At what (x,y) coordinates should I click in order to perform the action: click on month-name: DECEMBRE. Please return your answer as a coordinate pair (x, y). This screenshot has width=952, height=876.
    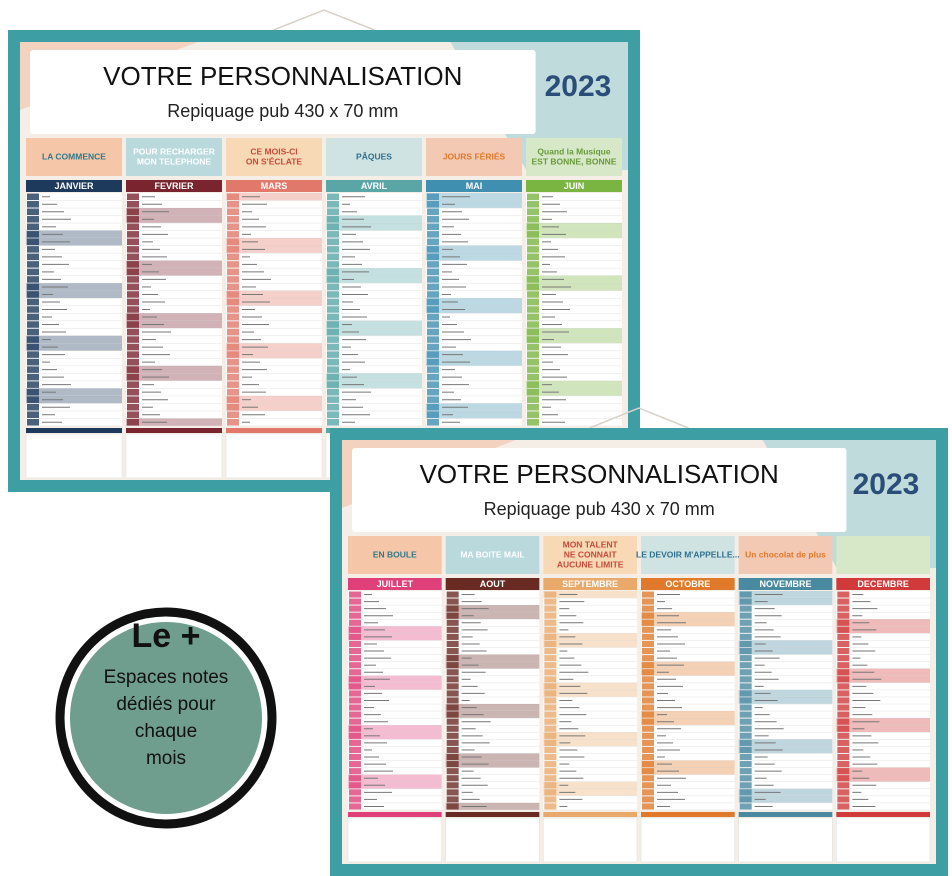
    Looking at the image, I should click on (883, 584).